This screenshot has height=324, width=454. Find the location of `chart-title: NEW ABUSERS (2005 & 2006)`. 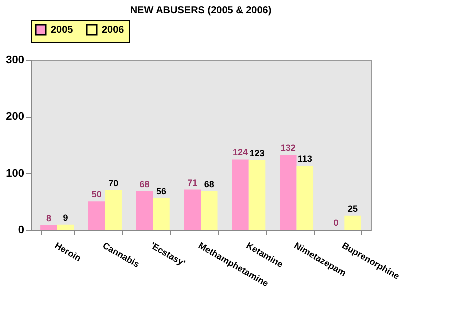

chart-title: NEW ABUSERS (2005 & 2006) is located at coordinates (201, 11).